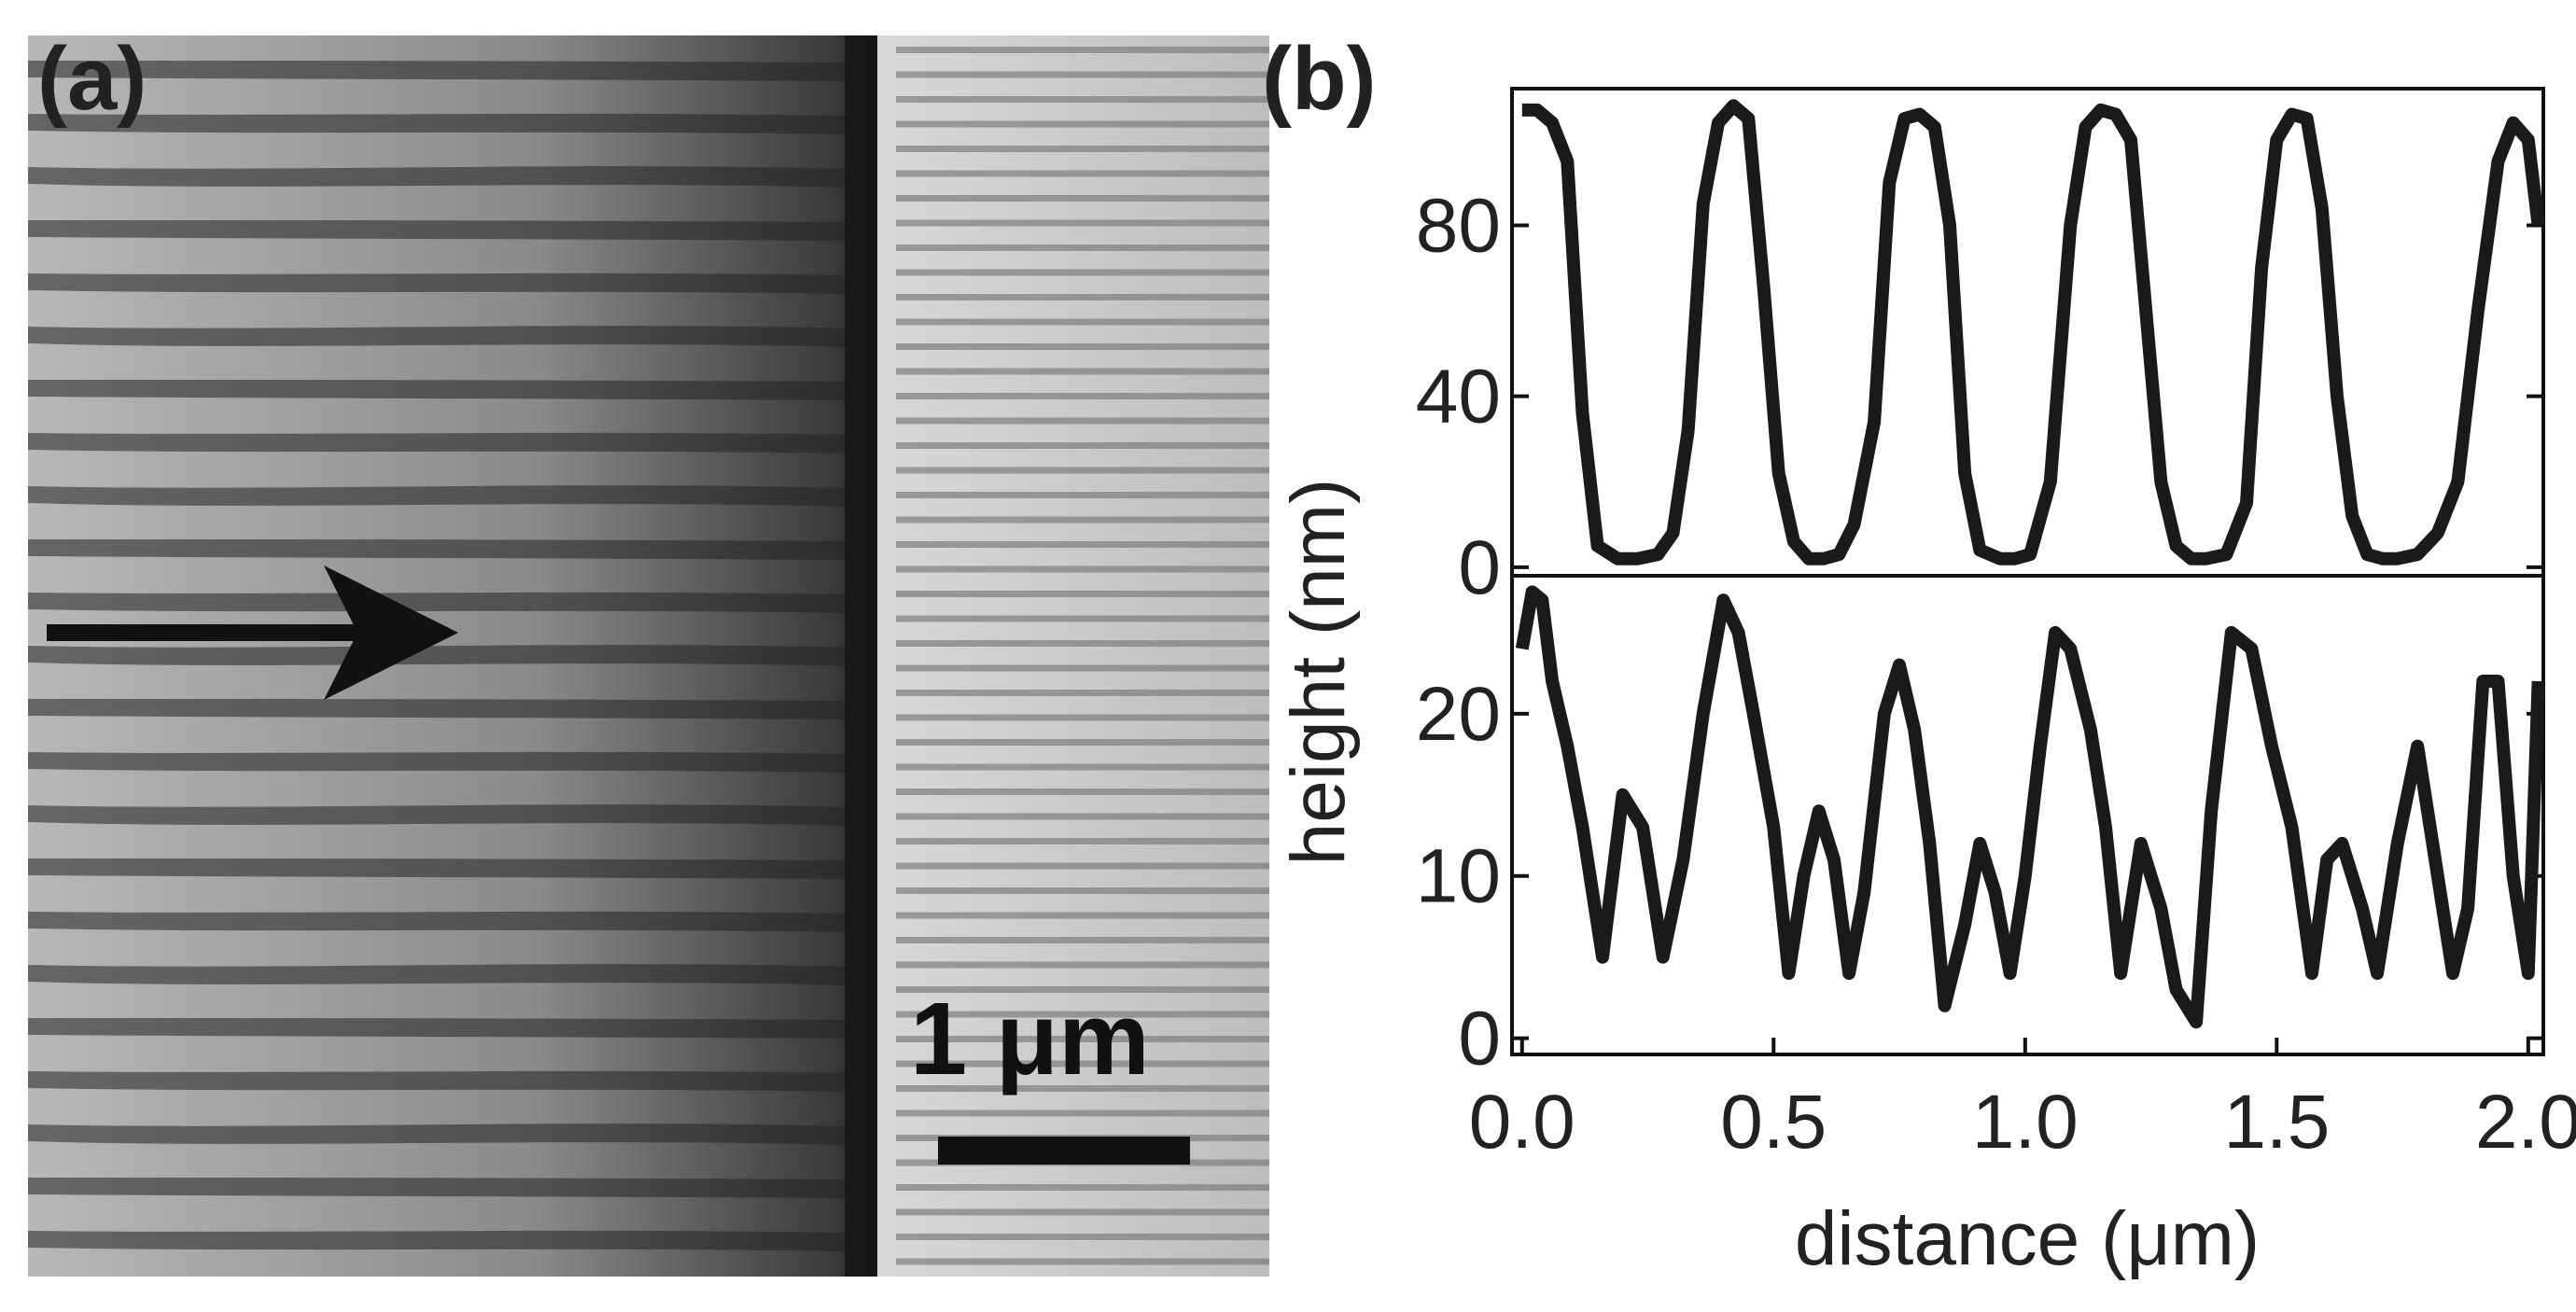  Describe the element at coordinates (1064, 1151) in the screenshot. I see `scale-bar` at that location.